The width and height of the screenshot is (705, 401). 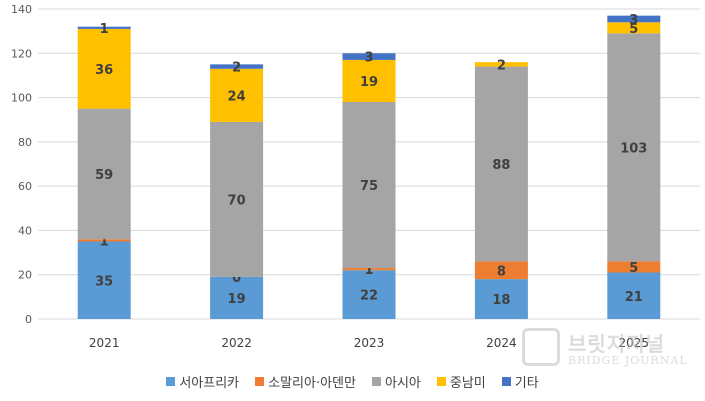 I want to click on data-label: 24, so click(x=237, y=96).